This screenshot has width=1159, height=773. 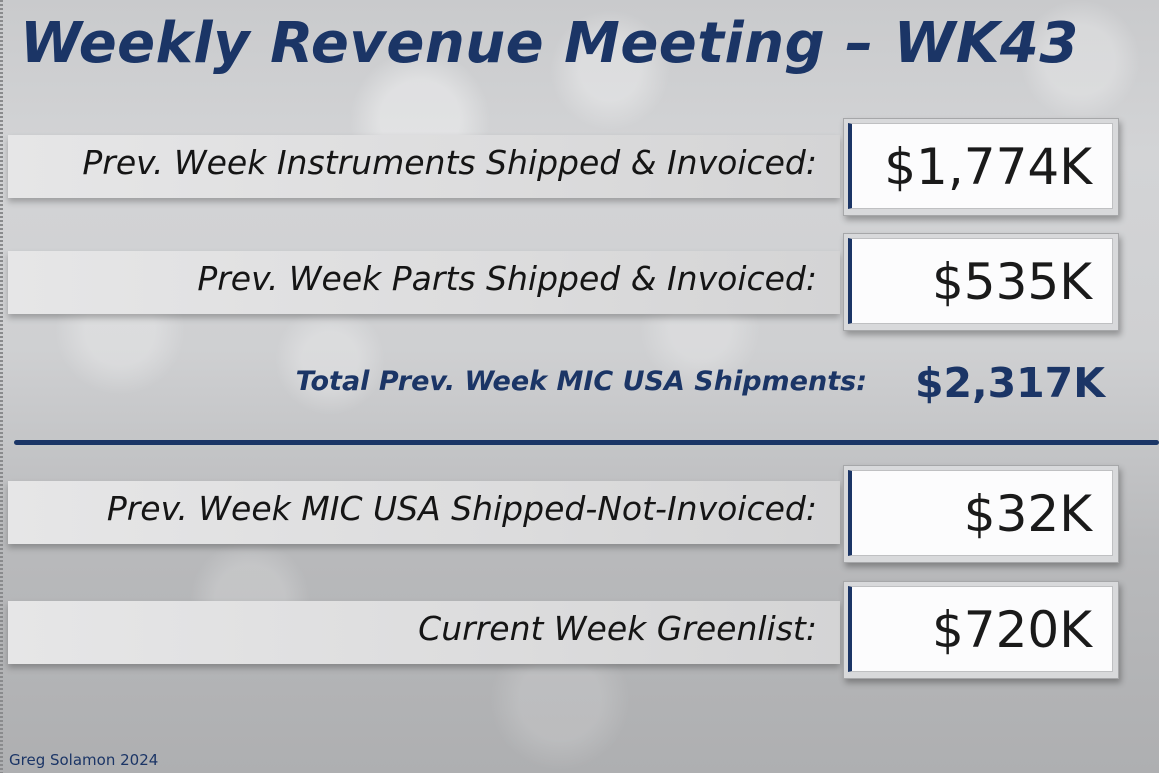 I want to click on row-label-shipped-not-invoiced: Prev. Week MIC USA Shipped-Not-Invoiced:, so click(x=461, y=508).